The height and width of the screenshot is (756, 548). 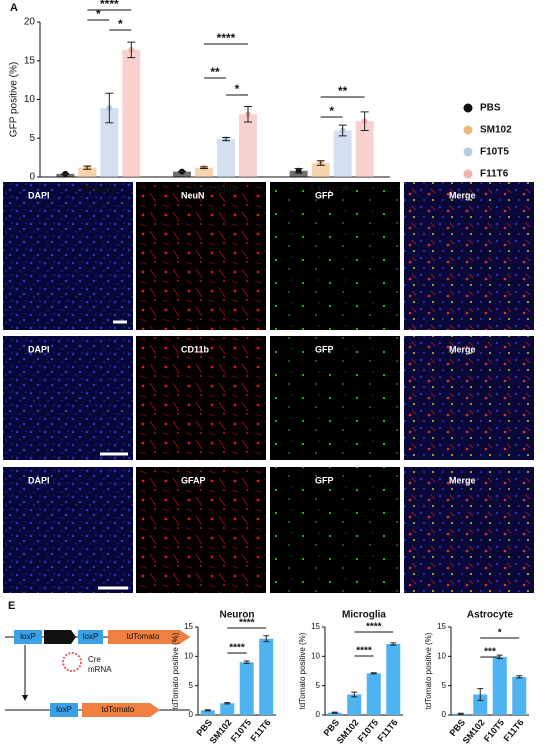 I want to click on panel-label: E, so click(x=11, y=606).